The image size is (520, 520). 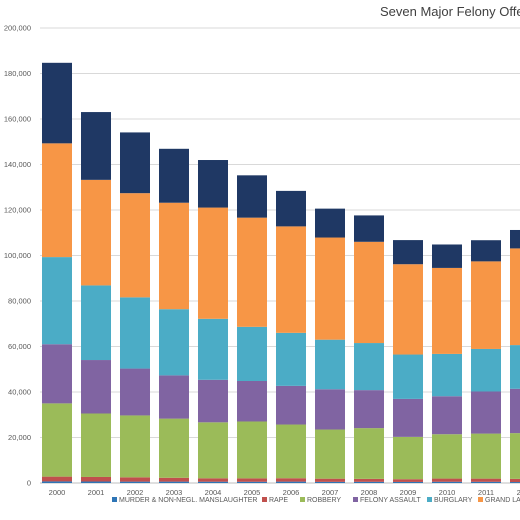 What do you see at coordinates (17, 73) in the screenshot?
I see `y-tick-label: 180,000` at bounding box center [17, 73].